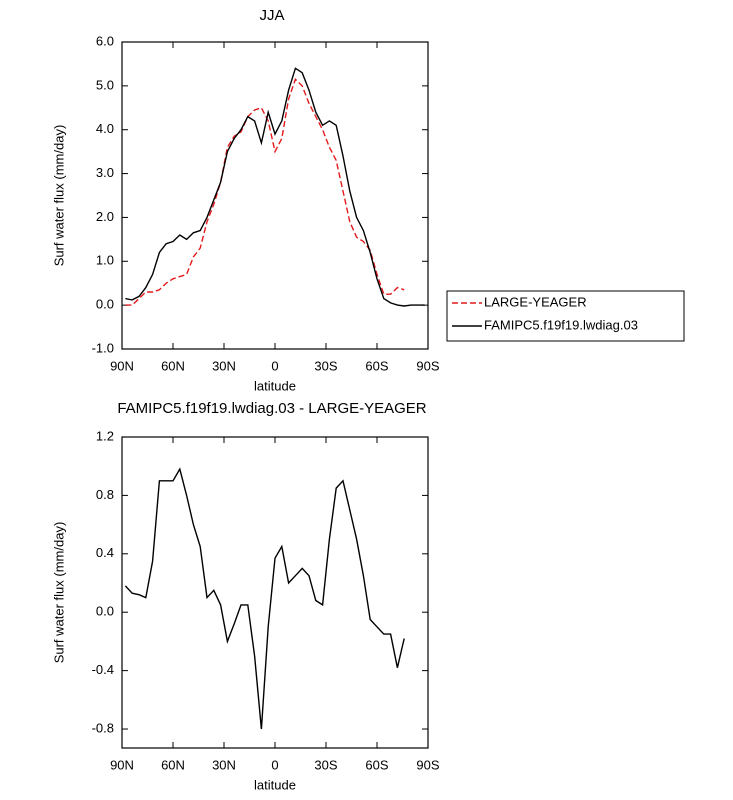 This screenshot has width=733, height=800. I want to click on y-tick-label: 4.0, so click(105, 128).